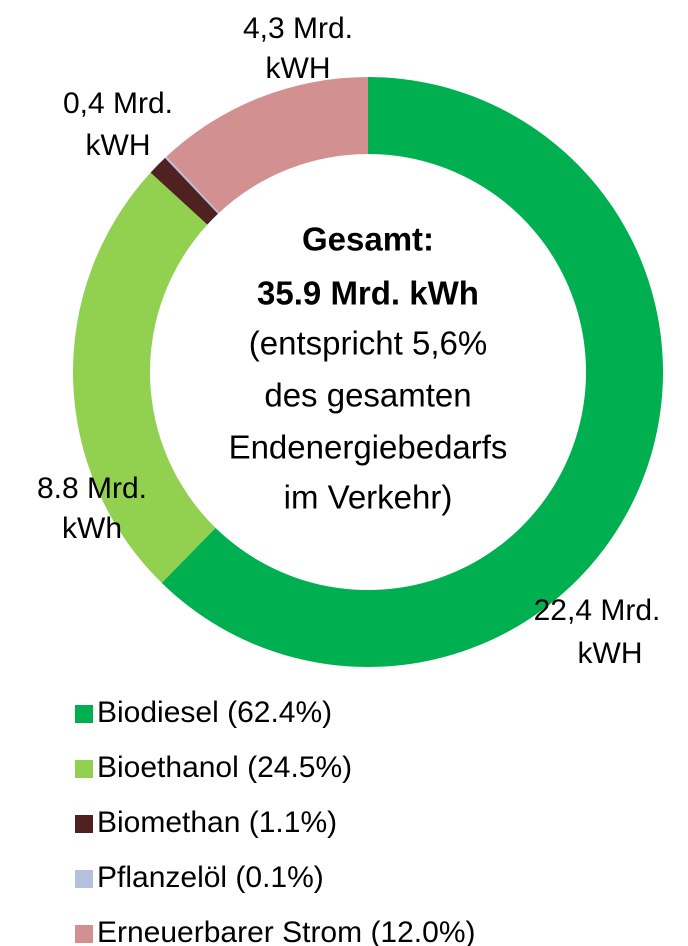 This screenshot has height=946, width=688. What do you see at coordinates (597, 610) in the screenshot?
I see `data-label-line: 22,4 Mrd.` at bounding box center [597, 610].